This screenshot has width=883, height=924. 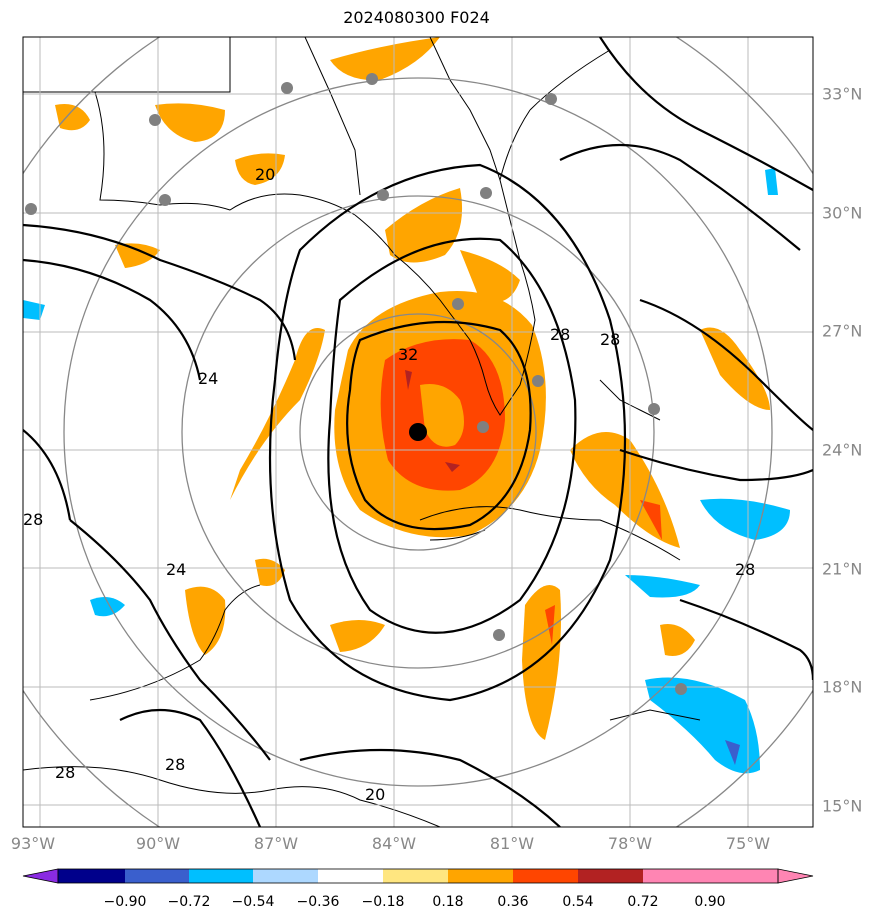 What do you see at coordinates (452, 467) in the screenshot?
I see `shade-darkred-b` at bounding box center [452, 467].